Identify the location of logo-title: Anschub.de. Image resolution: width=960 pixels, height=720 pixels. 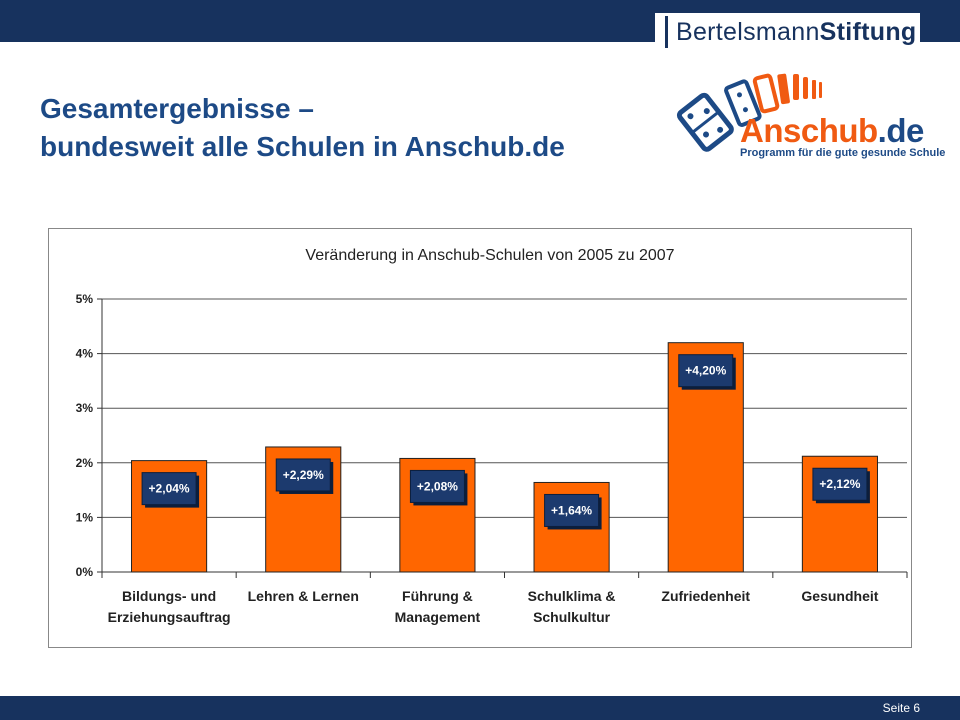
(832, 131).